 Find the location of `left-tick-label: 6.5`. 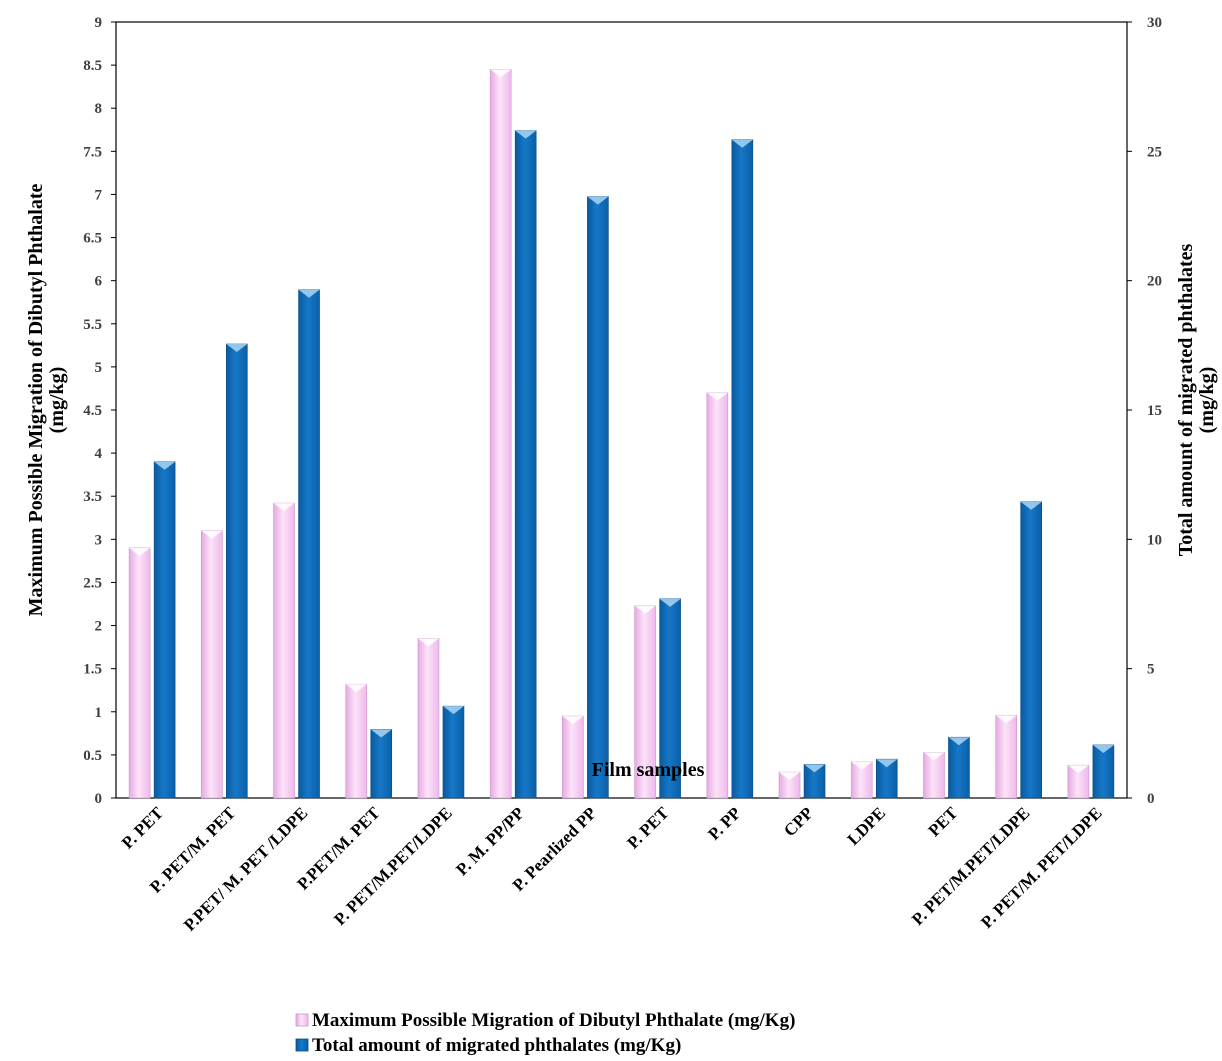

left-tick-label: 6.5 is located at coordinates (92, 239).